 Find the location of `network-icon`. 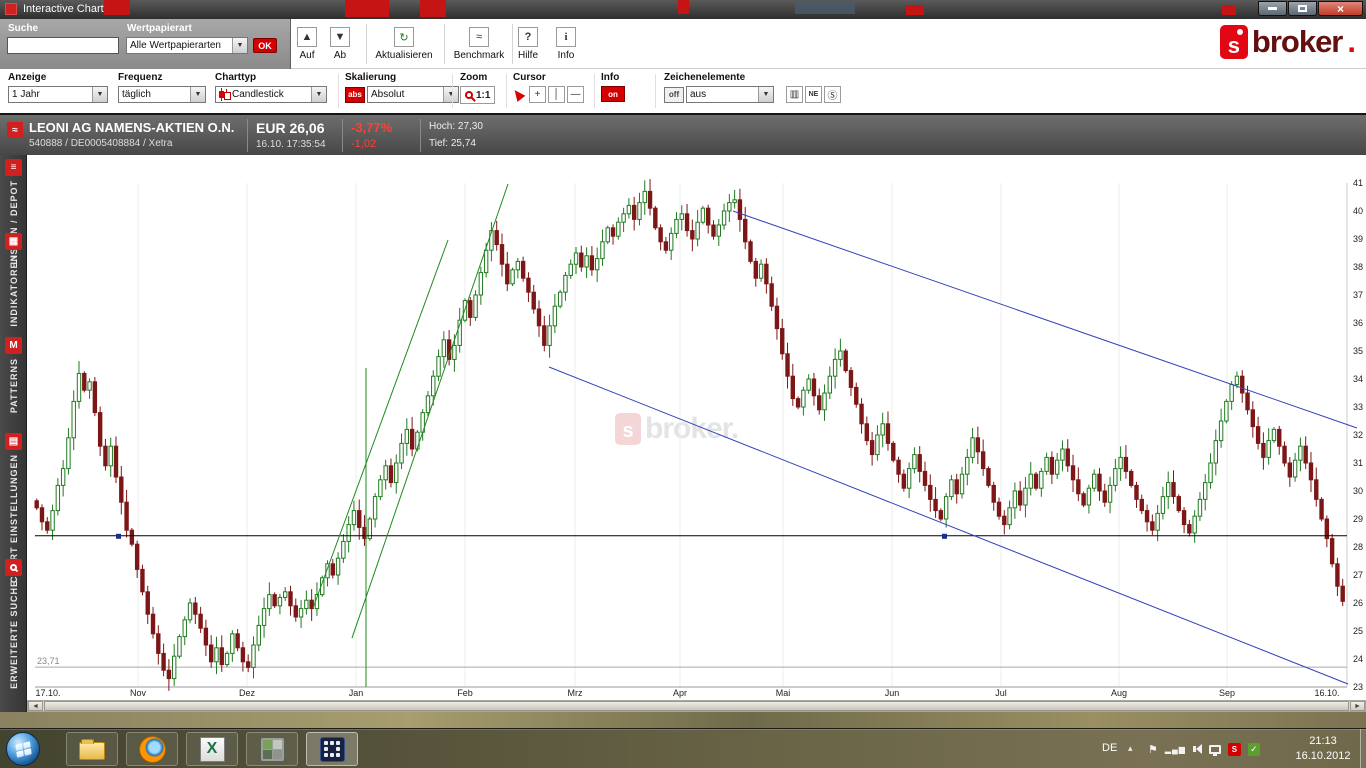

network-icon is located at coordinates (1214, 750).